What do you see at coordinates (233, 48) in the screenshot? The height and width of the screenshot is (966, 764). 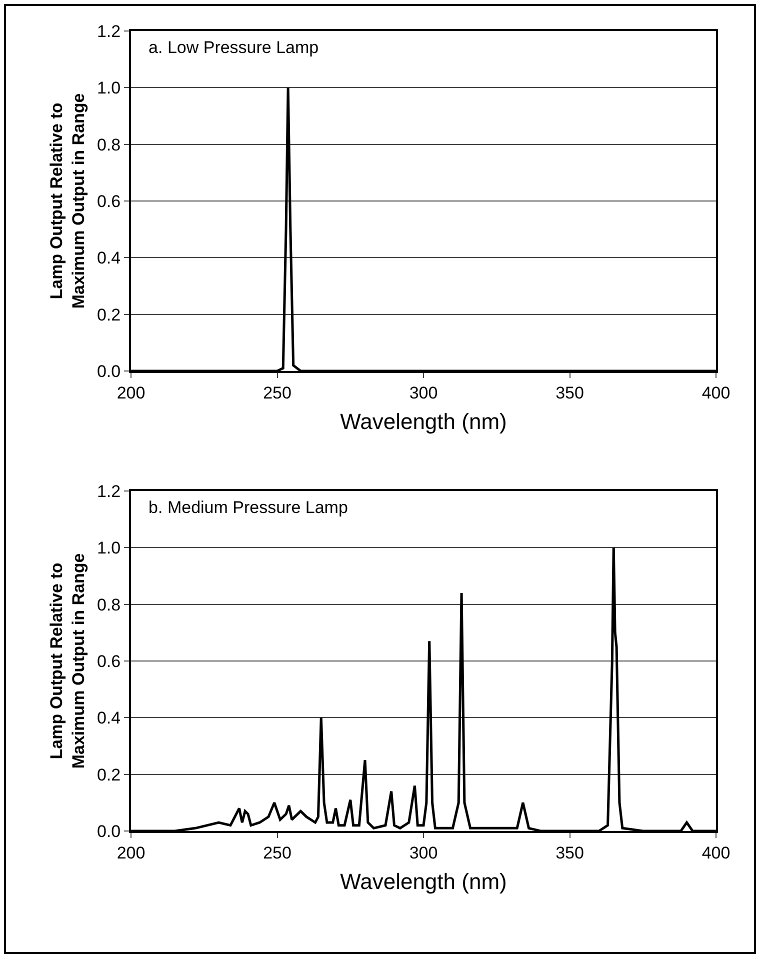 I see `chart-title: a. Low Pressure Lamp` at bounding box center [233, 48].